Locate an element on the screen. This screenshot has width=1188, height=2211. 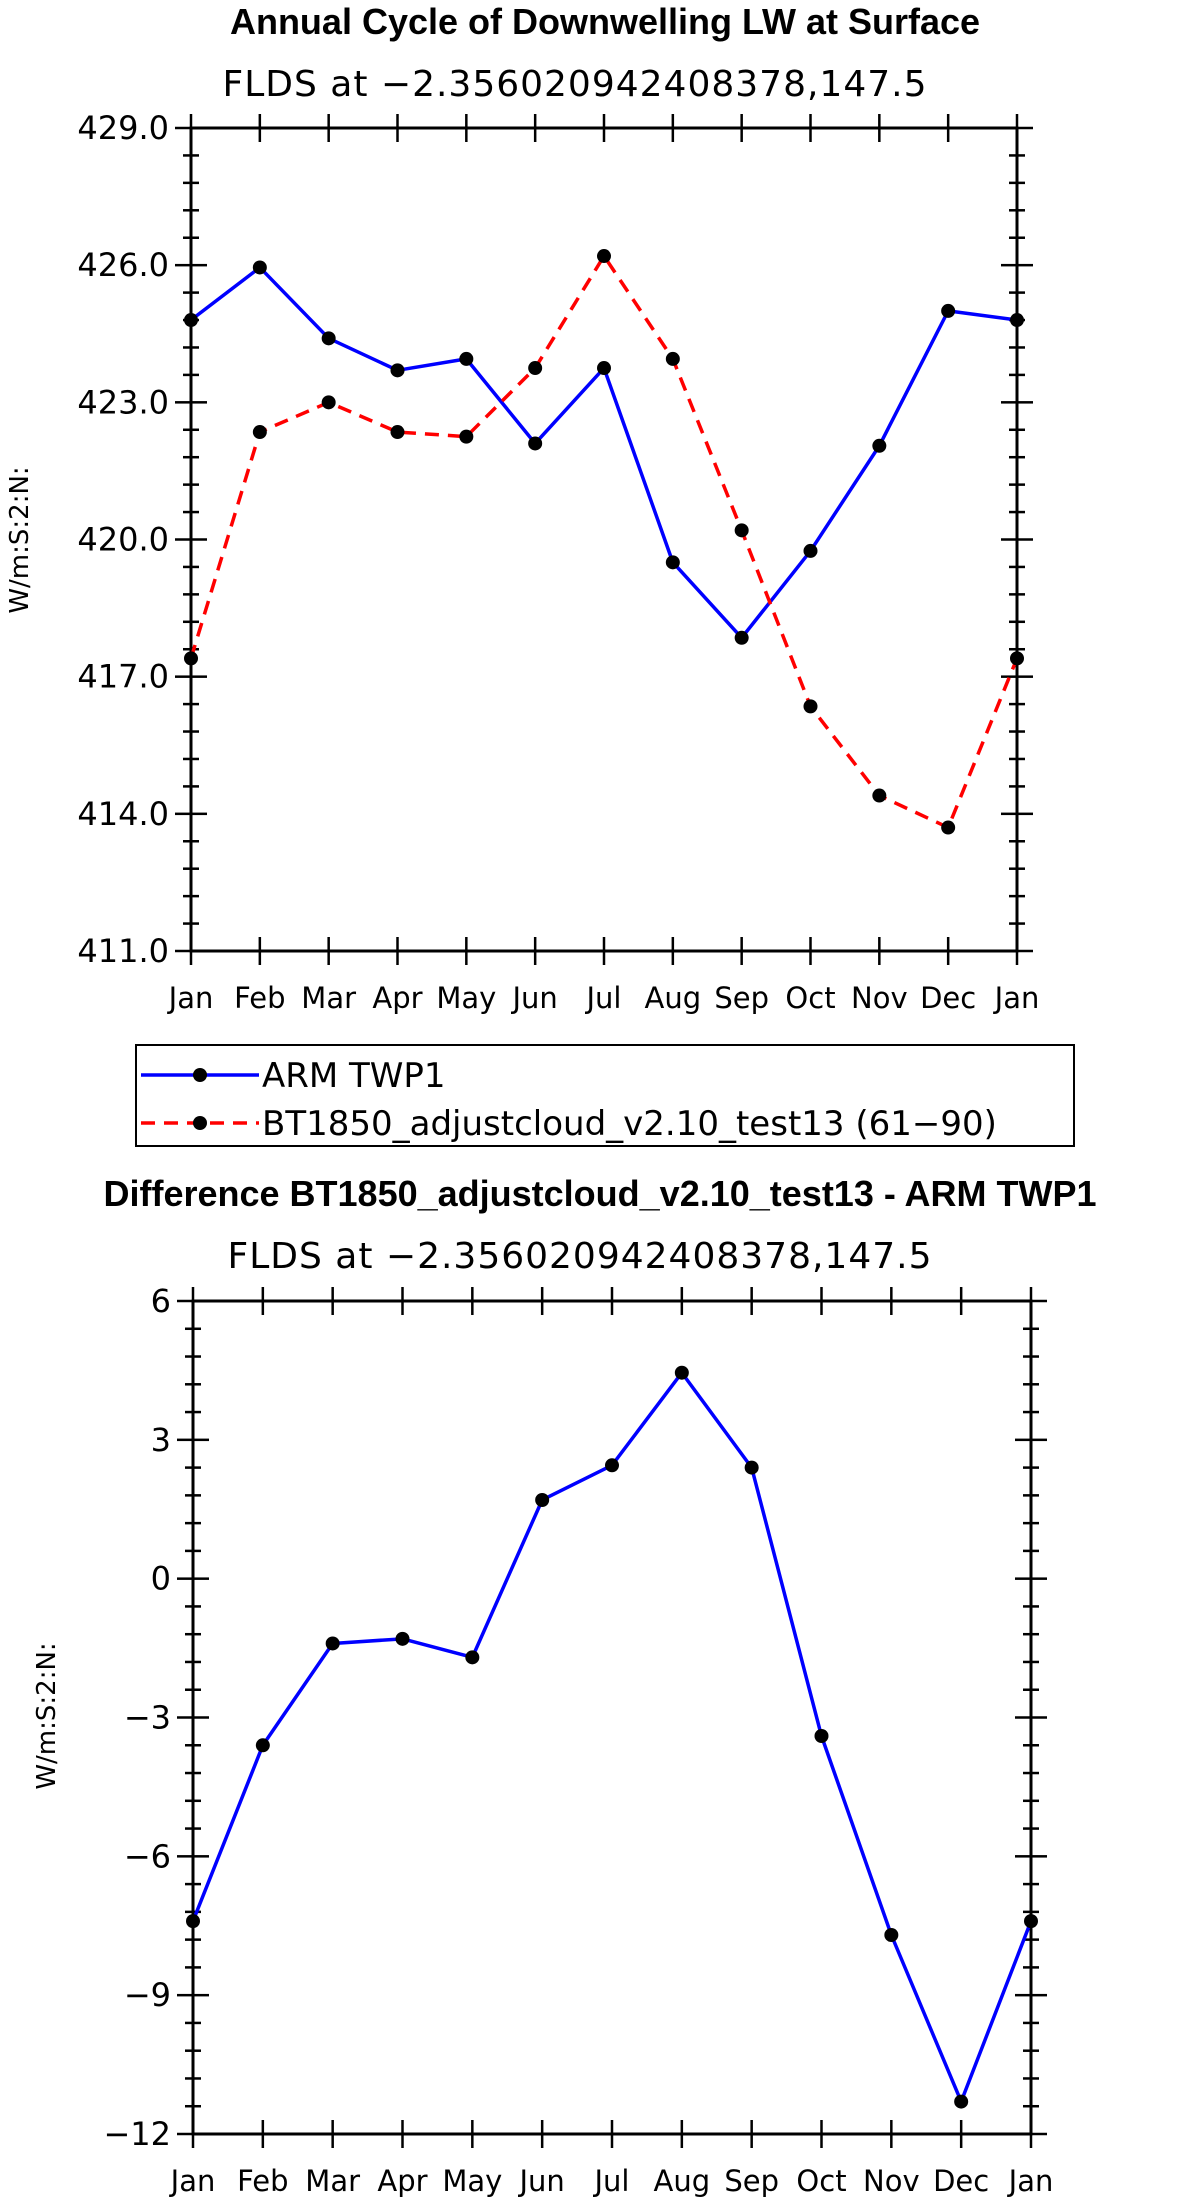
chart1-ytick-label: 411.0 is located at coordinates (123, 951).